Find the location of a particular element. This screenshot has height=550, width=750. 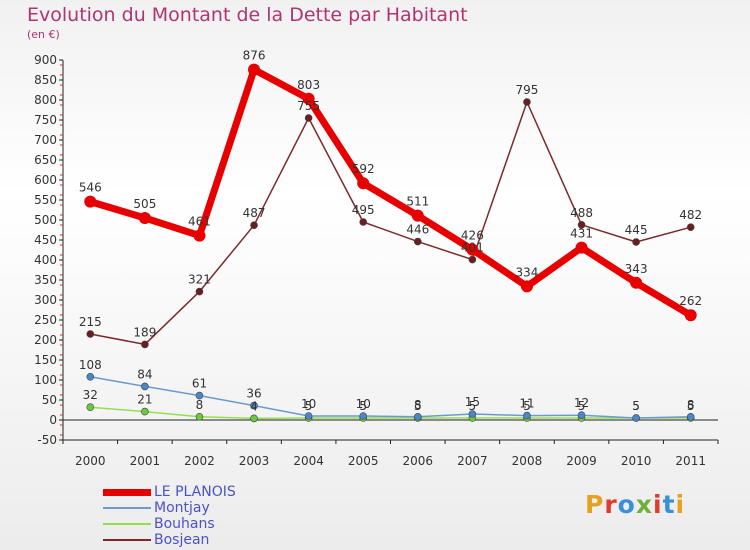

data-label: 505 is located at coordinates (144, 204).